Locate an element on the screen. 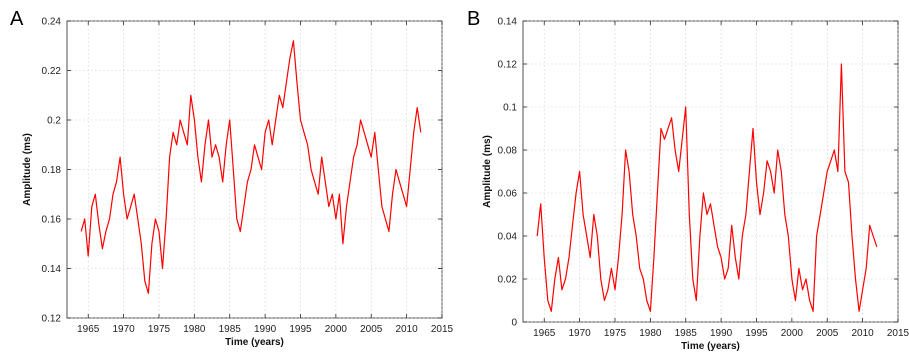  panel-b-y-tick-label: 0.06 is located at coordinates (508, 194).